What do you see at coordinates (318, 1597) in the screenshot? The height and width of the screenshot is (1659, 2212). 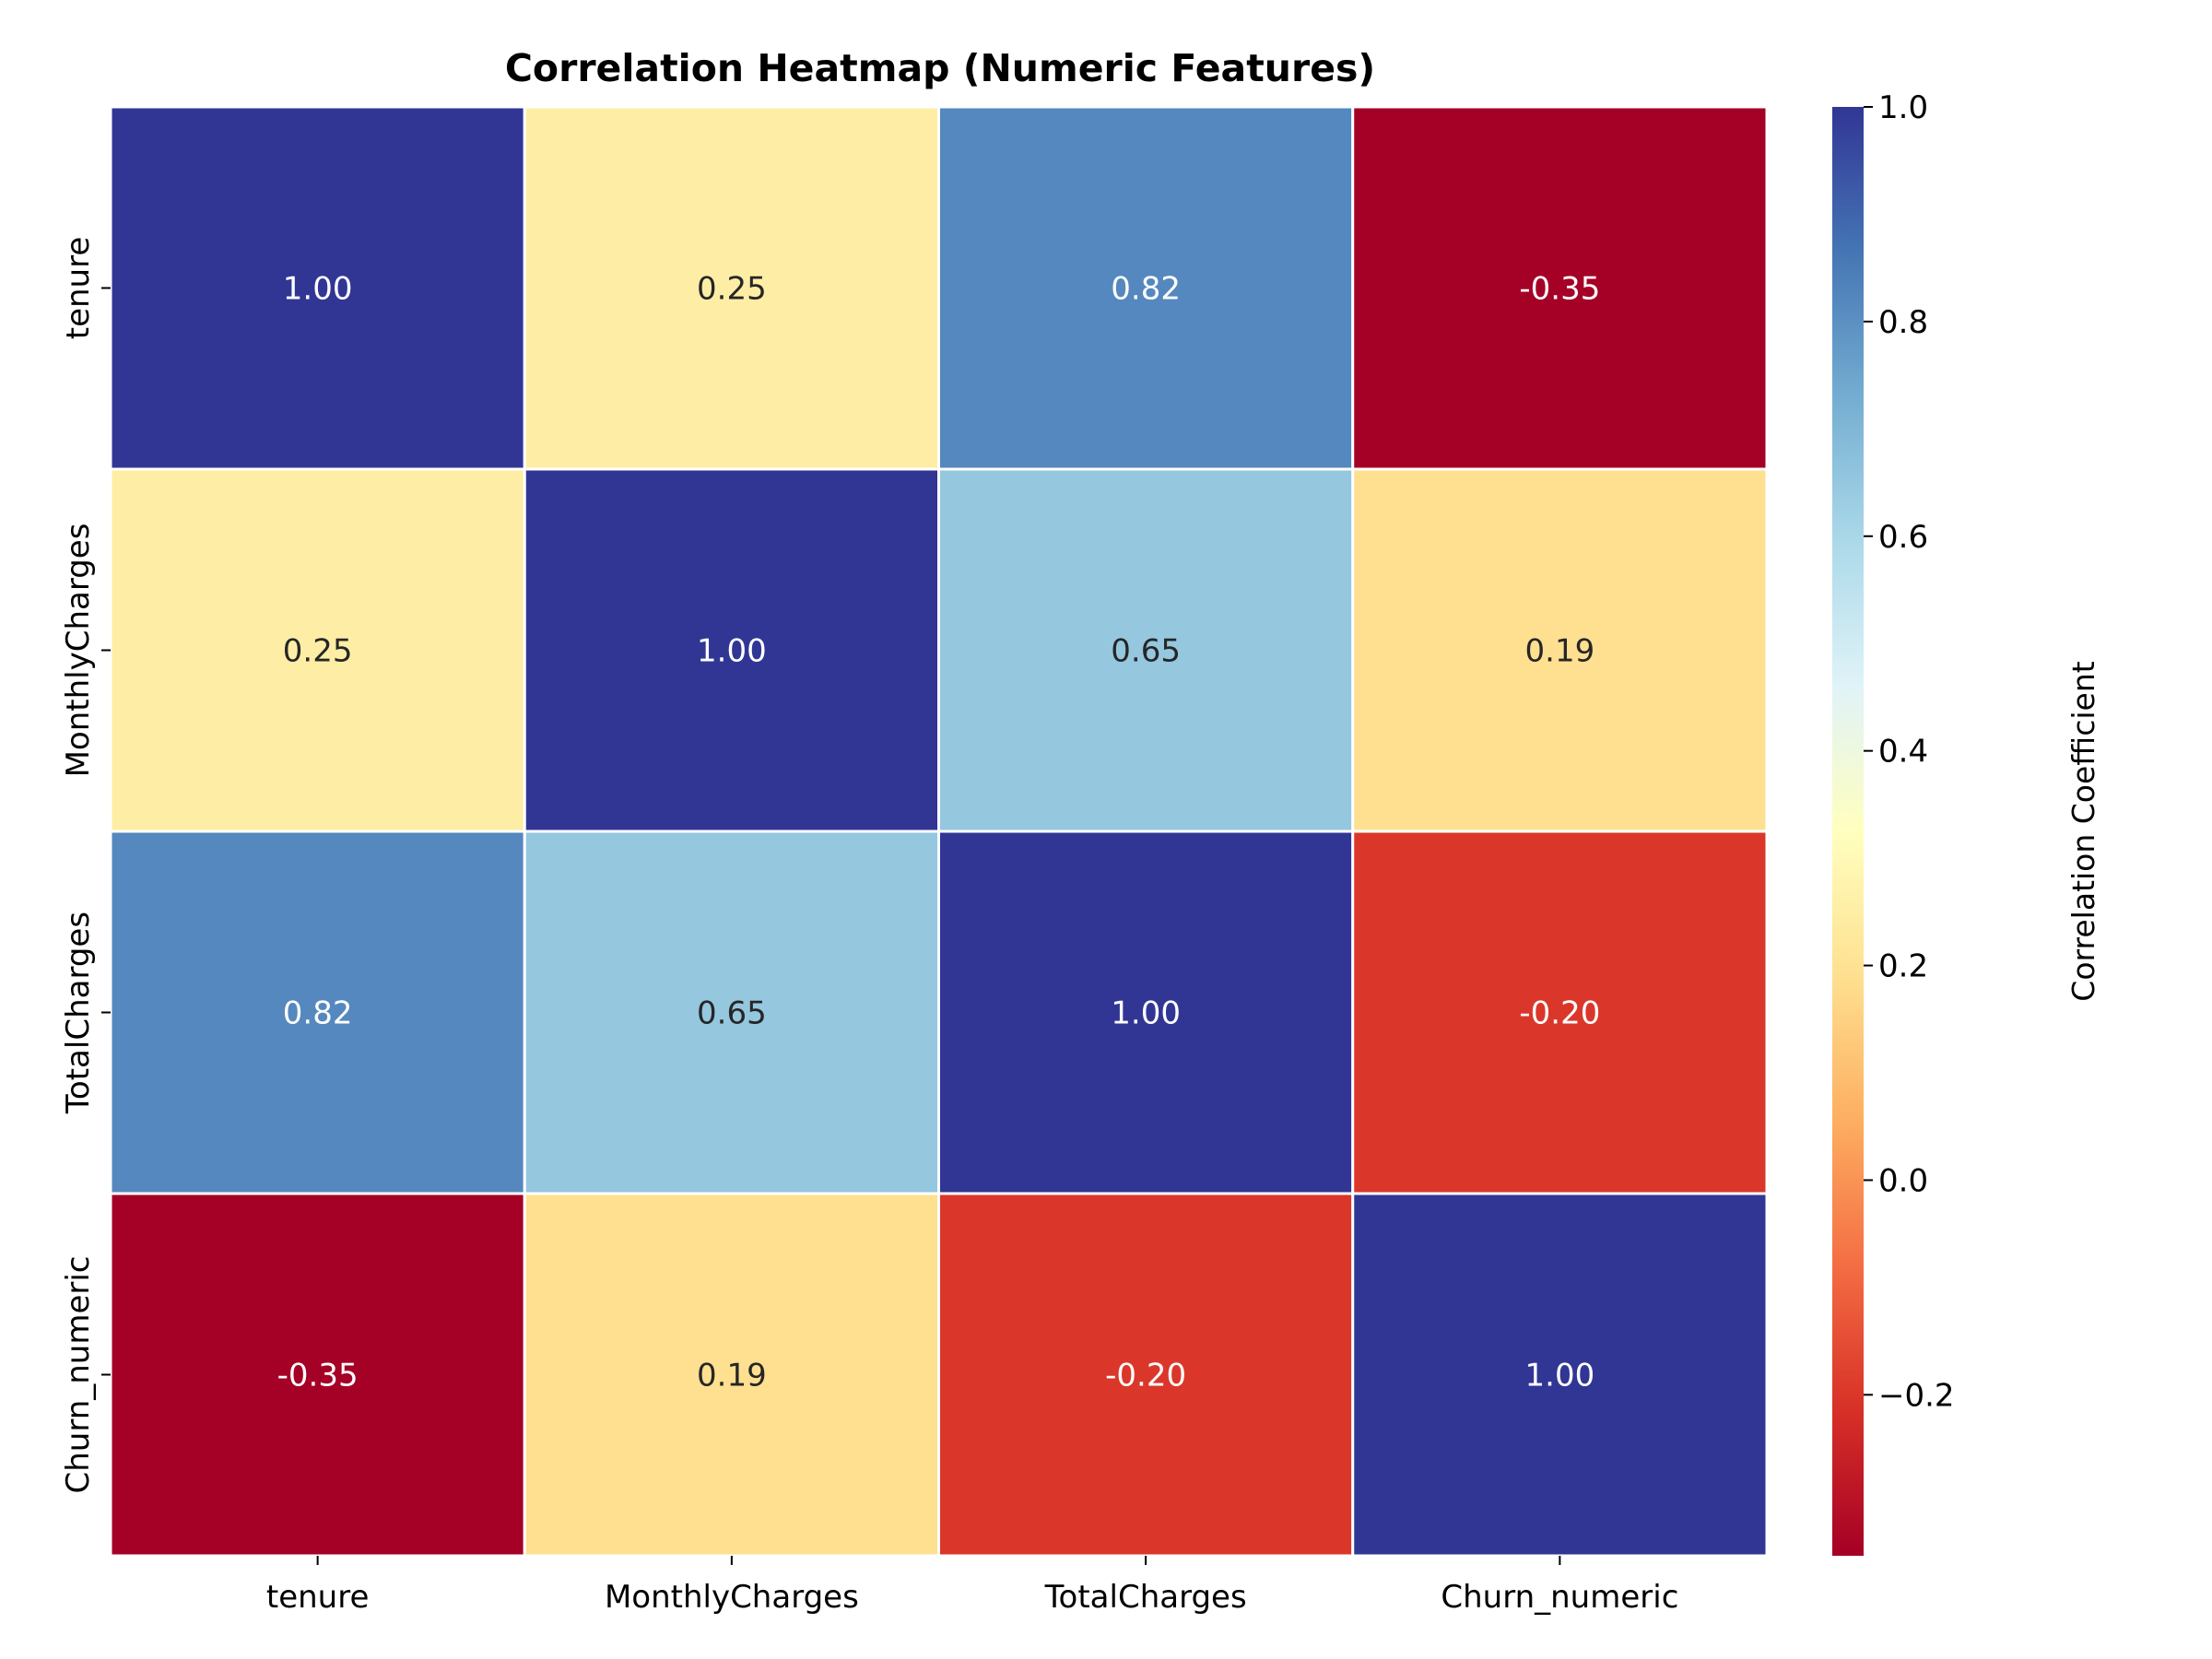 I see `x-tick-label: tenure` at bounding box center [318, 1597].